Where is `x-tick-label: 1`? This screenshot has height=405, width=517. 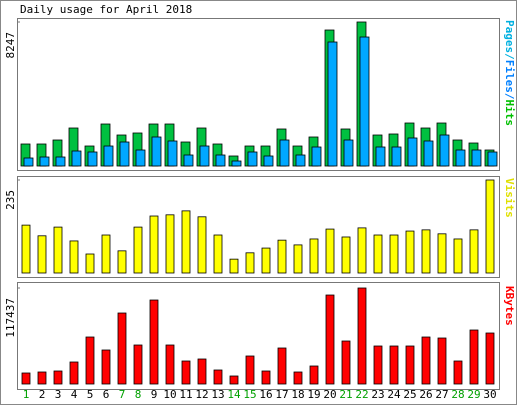
x-tick-label: 1 is located at coordinates (26, 394).